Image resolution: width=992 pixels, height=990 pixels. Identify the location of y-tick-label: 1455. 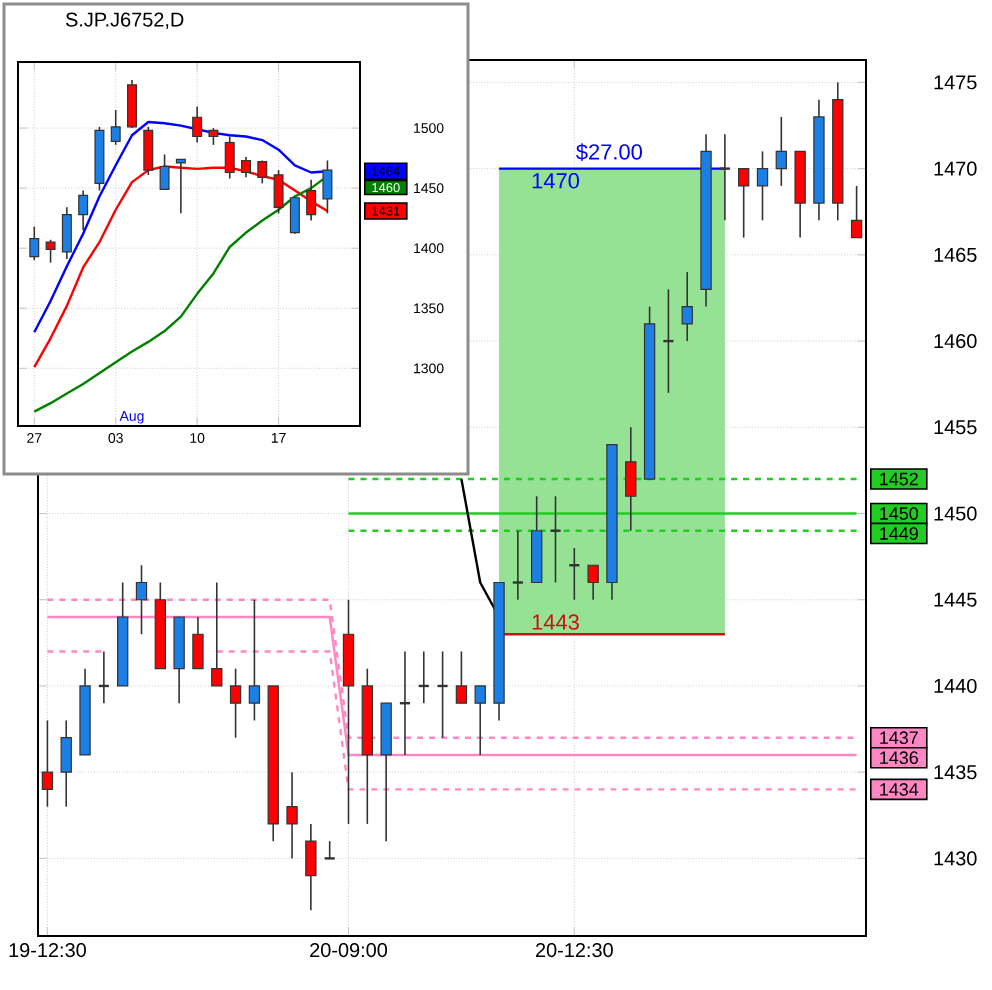
(955, 427).